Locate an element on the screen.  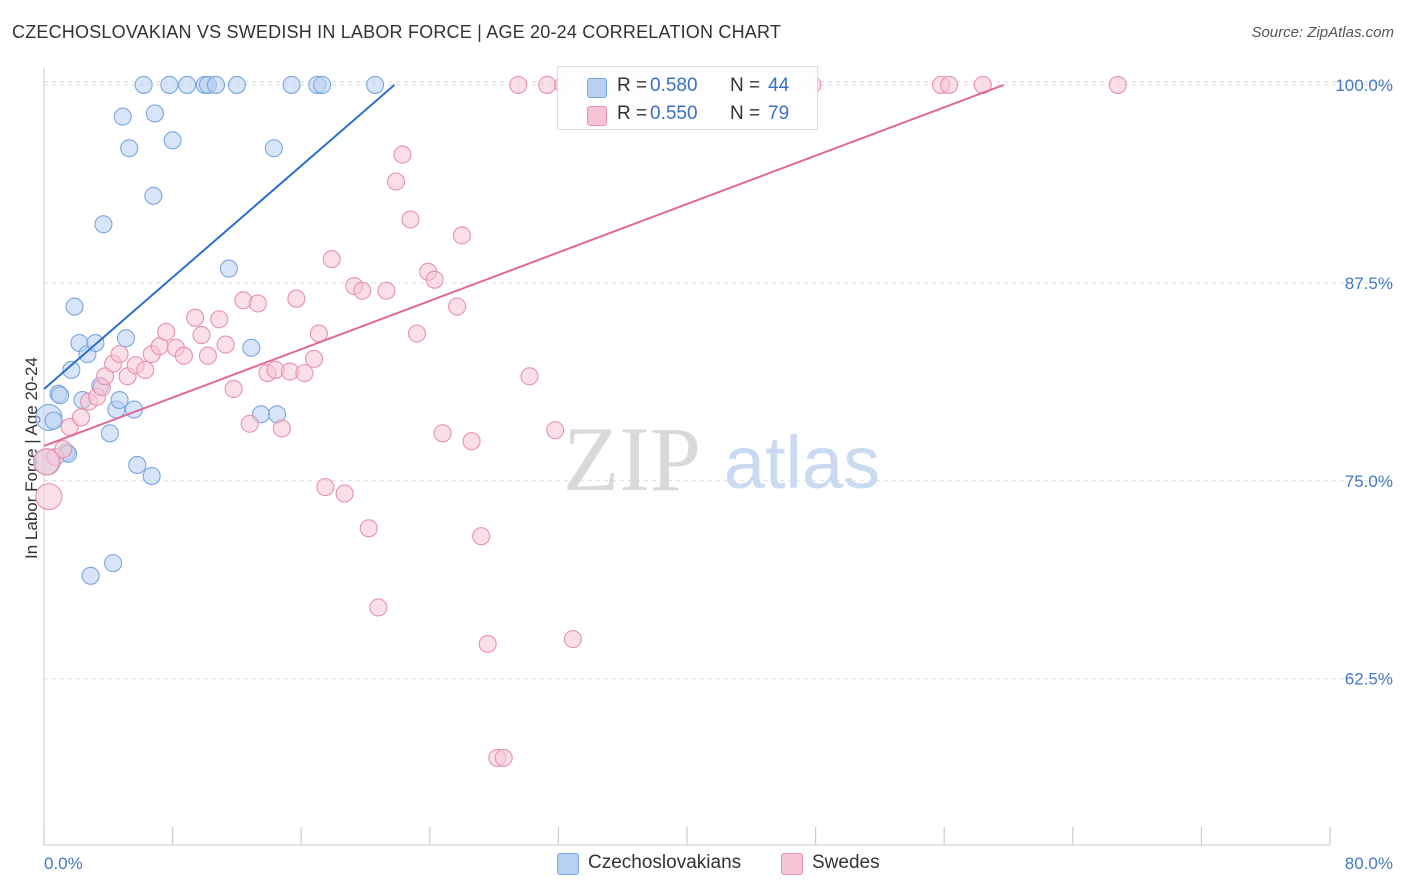
y-tick-label: 75.0% is located at coordinates (1369, 481).